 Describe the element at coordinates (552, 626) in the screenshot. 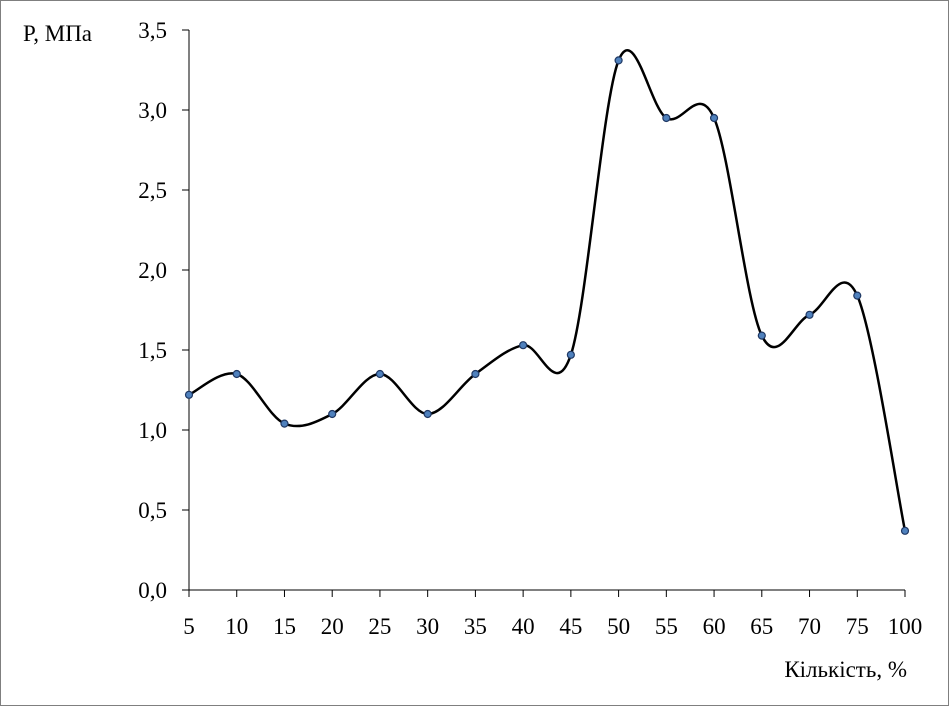

I see `x-tick-labels: 5 10 15 20 25 30 35 40 45 50 55 60 65 70 75 100` at that location.